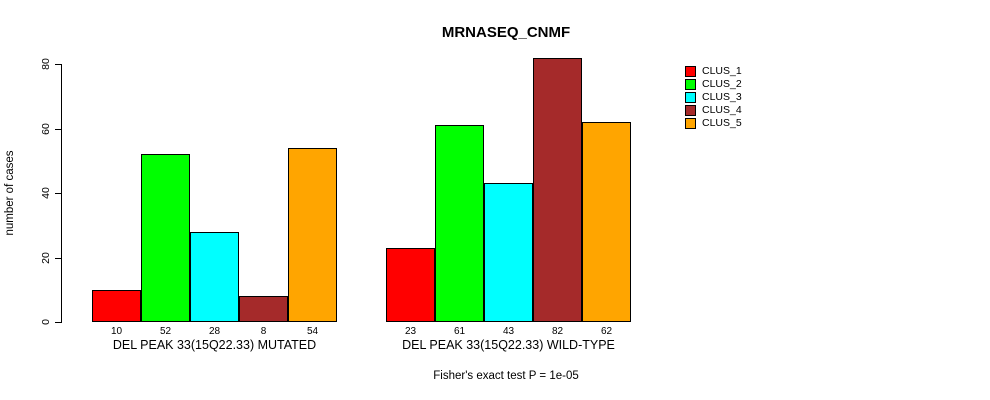  Describe the element at coordinates (214, 345) in the screenshot. I see `group-label: DEL PEAK 33(15Q22.33) MUTATED` at that location.